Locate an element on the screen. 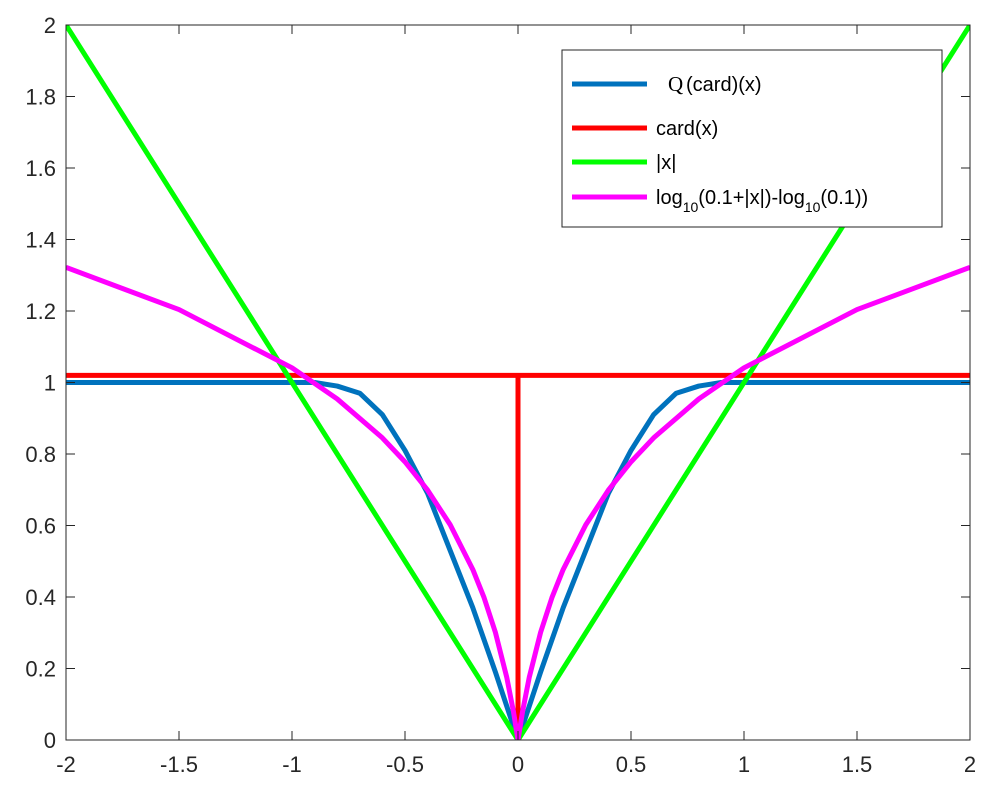 Image resolution: width=994 pixels, height=793 pixels. legend-label: log10(0.1+|x|)-log10(0.1)) is located at coordinates (762, 201).